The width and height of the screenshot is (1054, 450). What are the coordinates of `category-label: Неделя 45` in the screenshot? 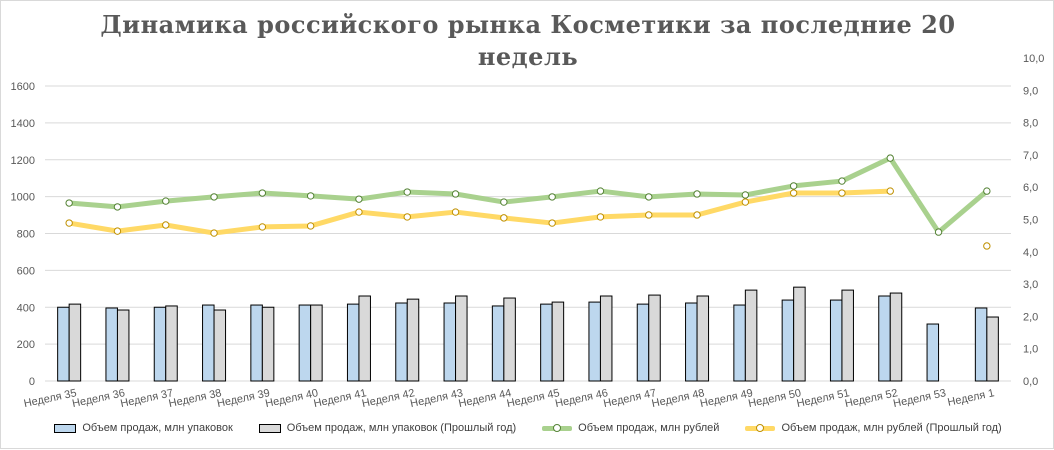 It's located at (533, 398).